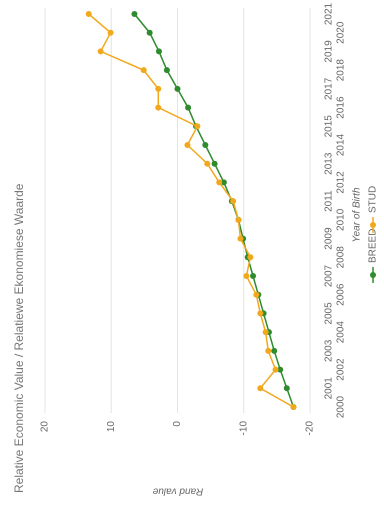 This screenshot has width=384, height=513. I want to click on x-tick-label: 2010, so click(341, 219).